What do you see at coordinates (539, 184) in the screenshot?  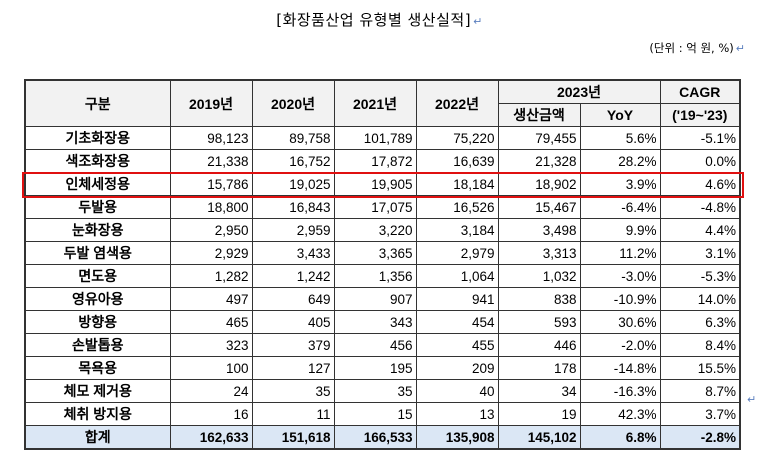 I see `cell-value: 18,902` at bounding box center [539, 184].